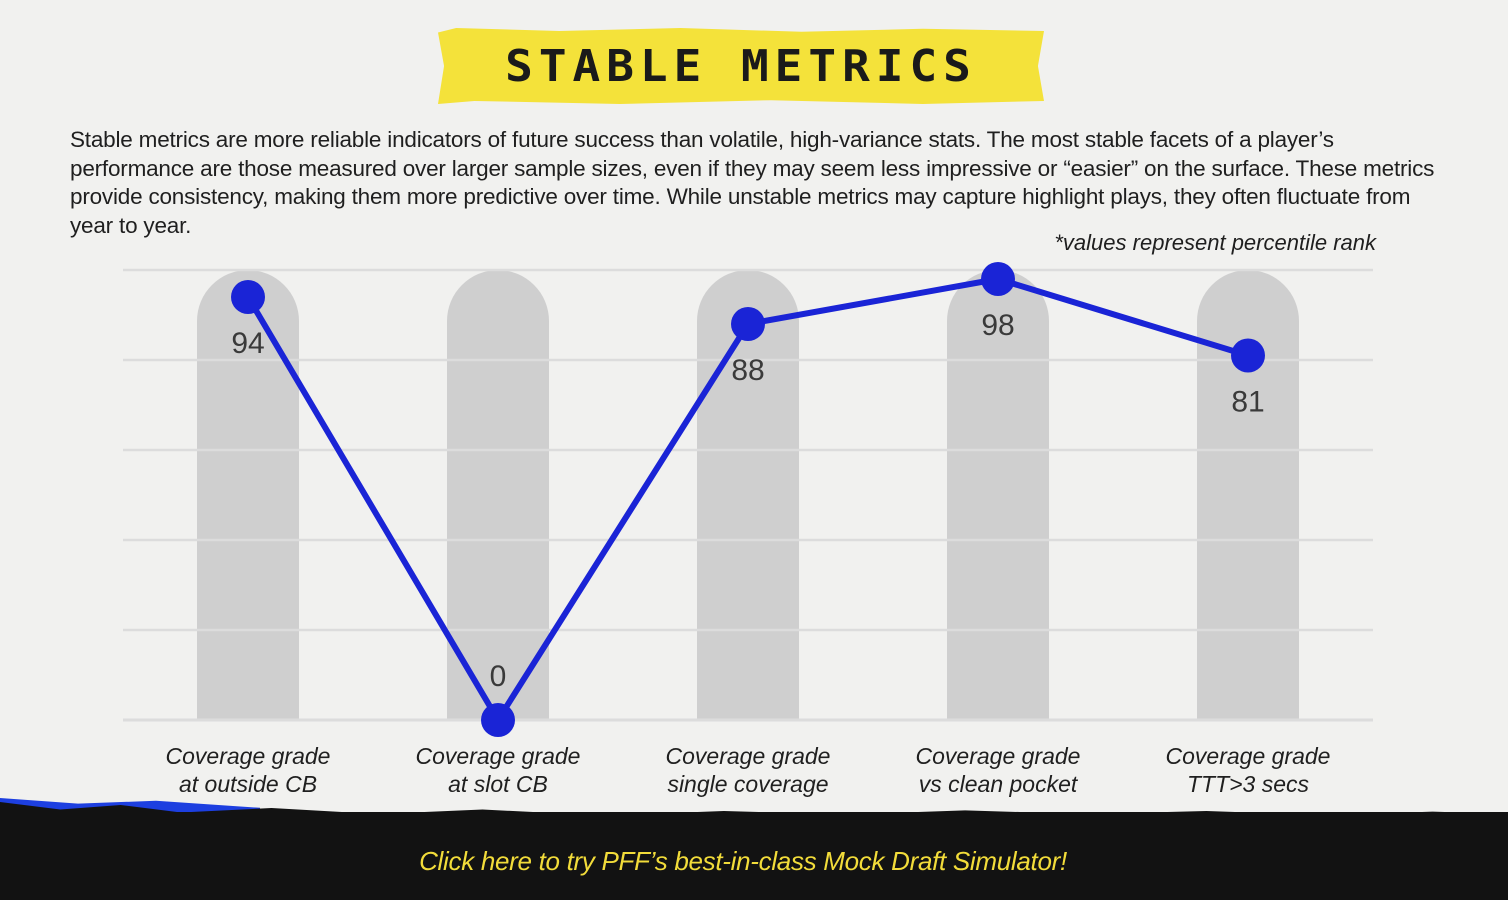 This screenshot has width=1508, height=900. Describe the element at coordinates (999, 784) in the screenshot. I see `category-label-line: vs clean pocket` at that location.